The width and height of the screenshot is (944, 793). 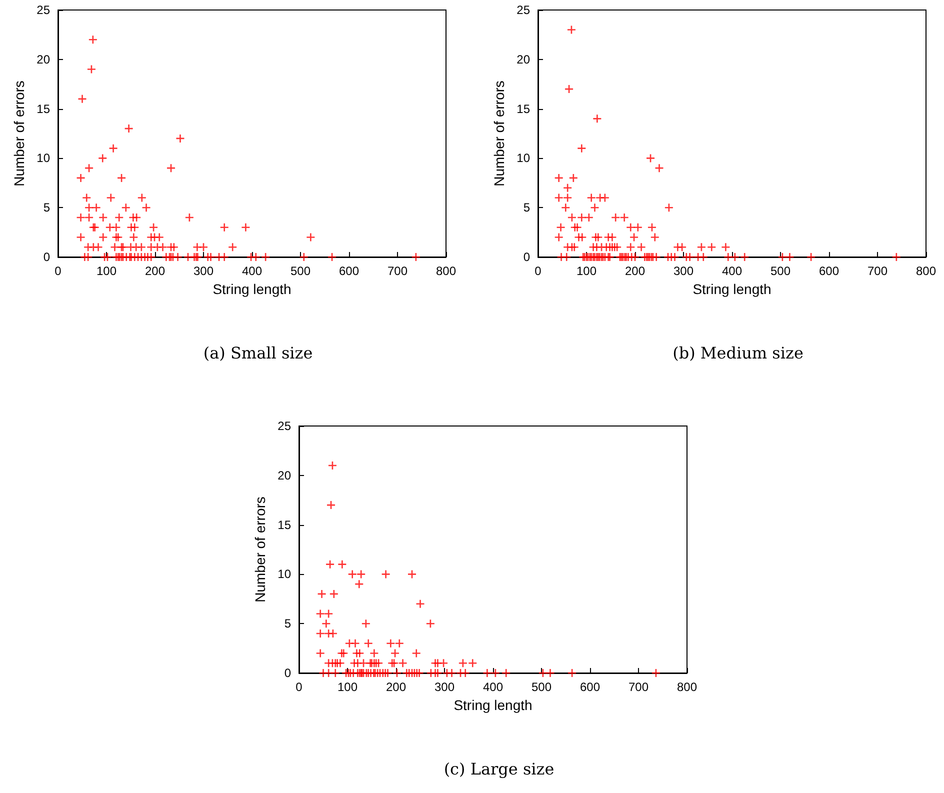 I want to click on text: (c) Large size, so click(x=499, y=769).